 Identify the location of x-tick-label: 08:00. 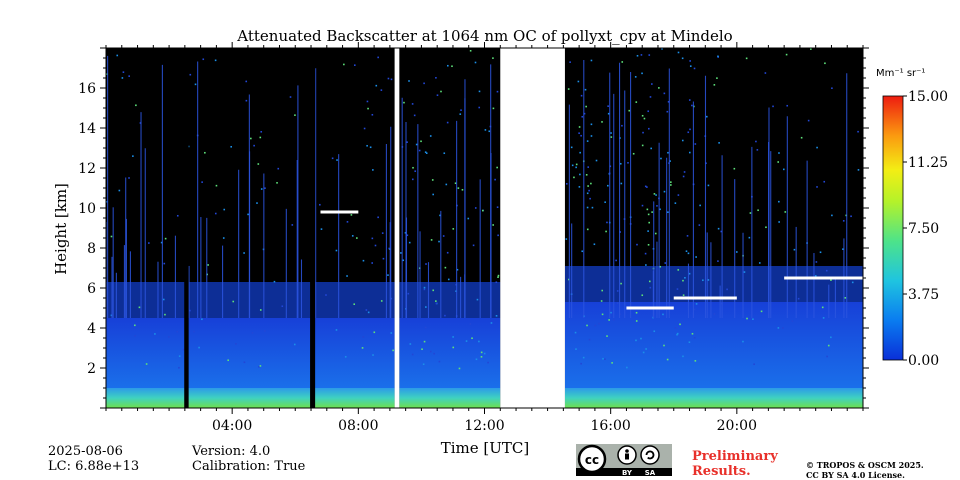
(358, 426).